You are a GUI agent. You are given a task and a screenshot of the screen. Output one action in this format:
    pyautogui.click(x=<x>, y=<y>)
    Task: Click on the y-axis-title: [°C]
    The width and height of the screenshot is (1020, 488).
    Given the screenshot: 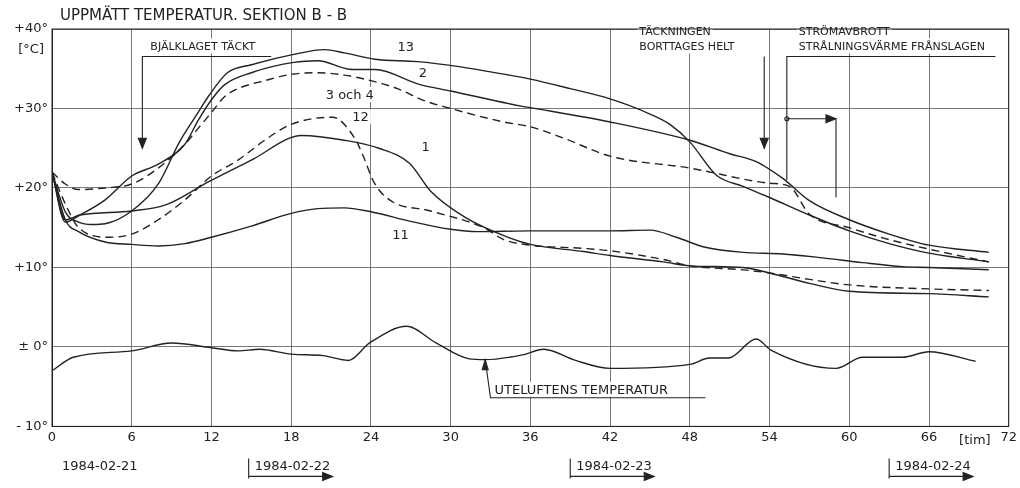 What is the action you would take?
    pyautogui.click(x=31, y=48)
    